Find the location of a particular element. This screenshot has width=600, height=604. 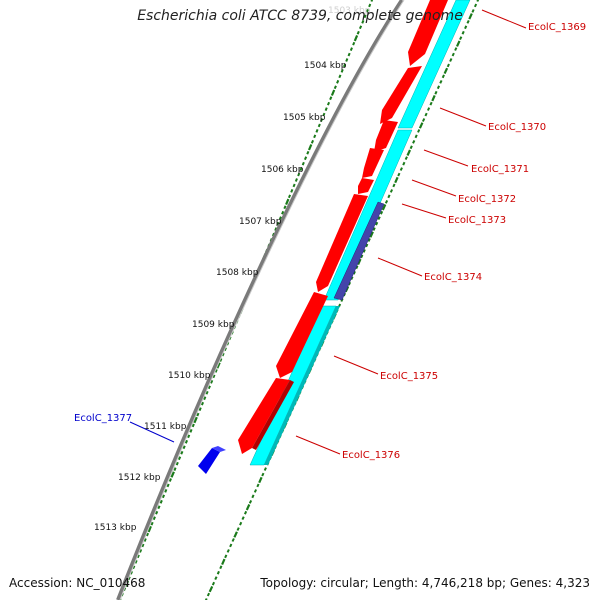

tick-label: 1511 kbp is located at coordinates (165, 427).